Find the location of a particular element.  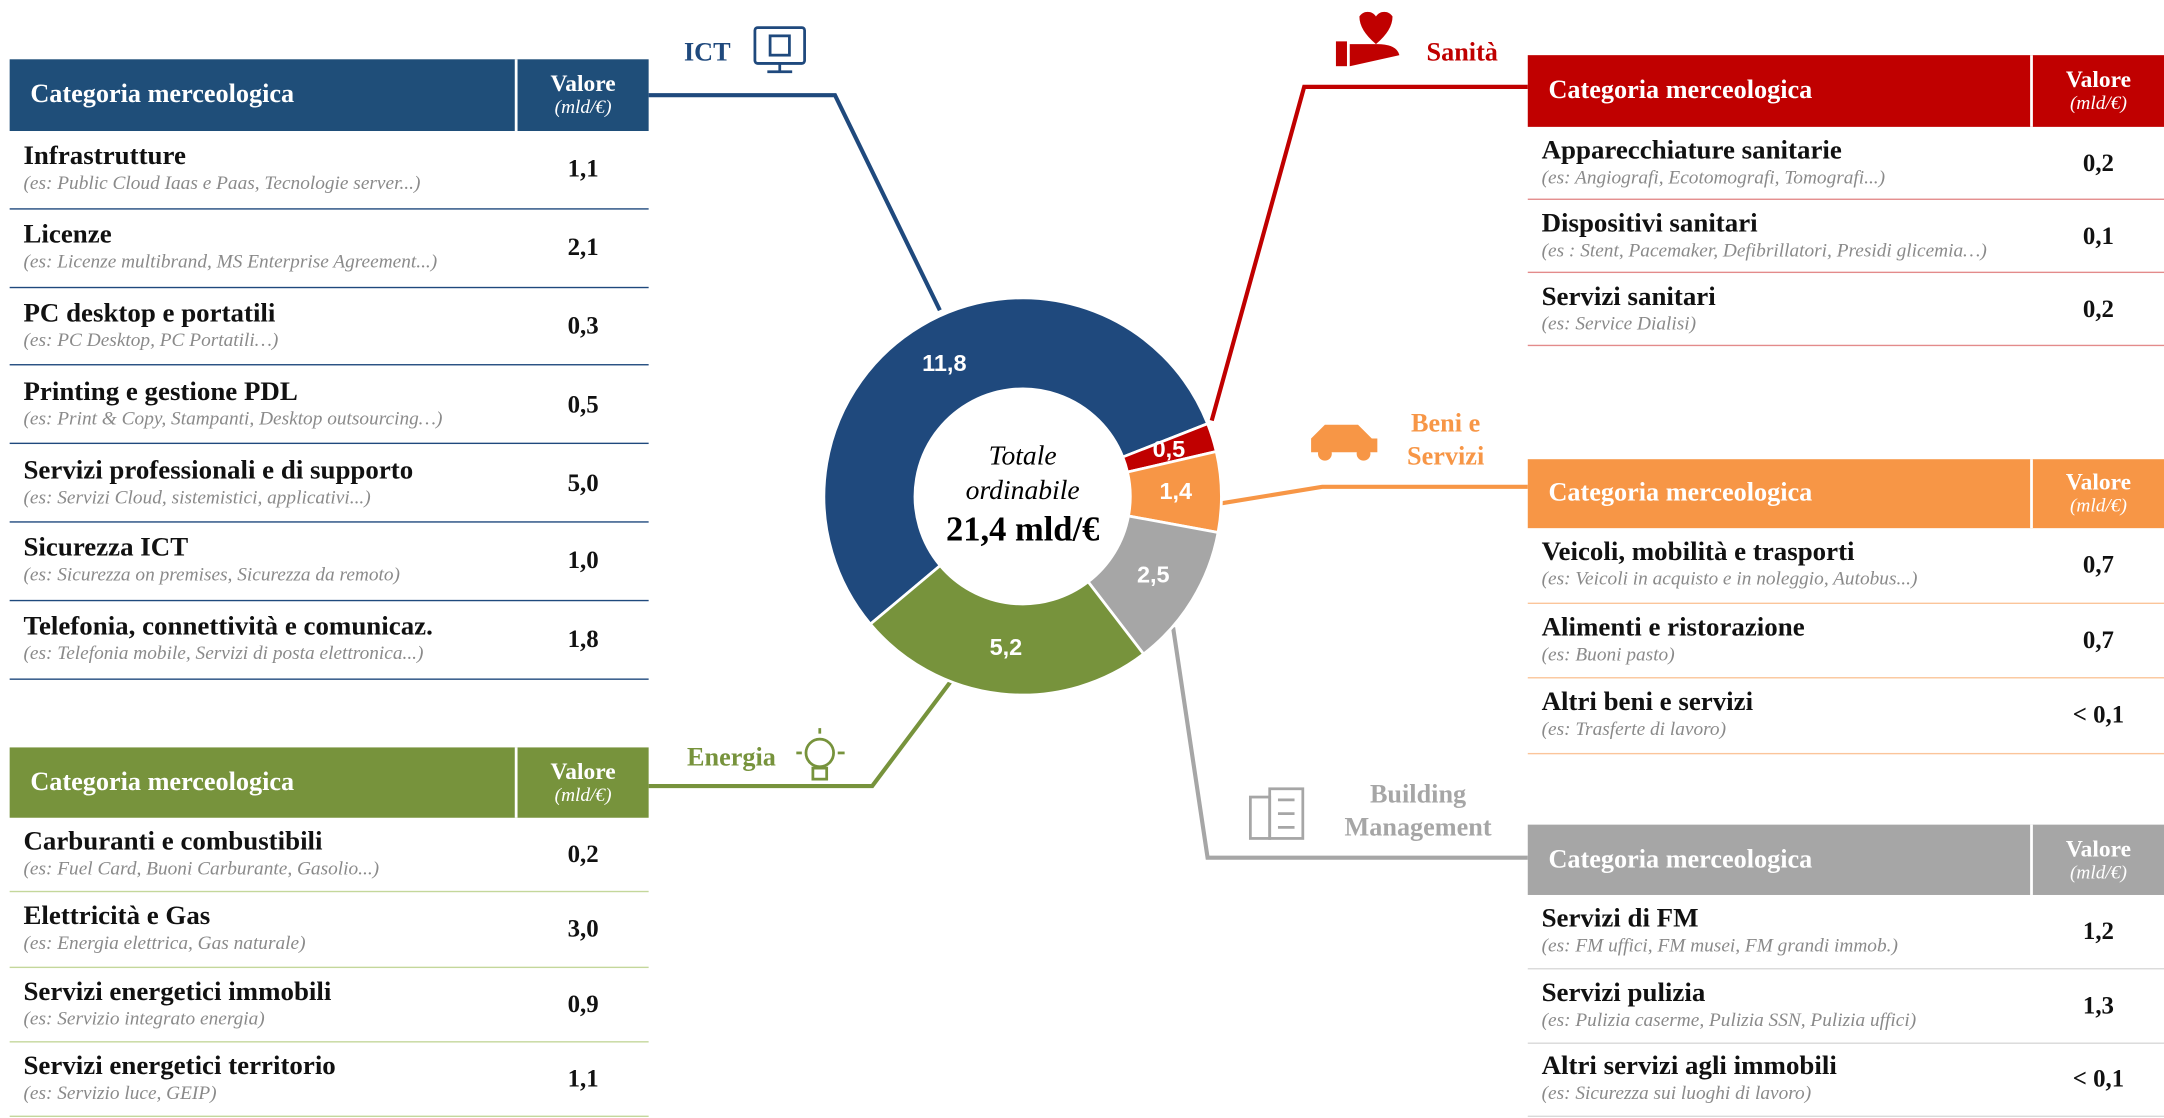

row-name: Servizi energetici immobili is located at coordinates (177, 992).